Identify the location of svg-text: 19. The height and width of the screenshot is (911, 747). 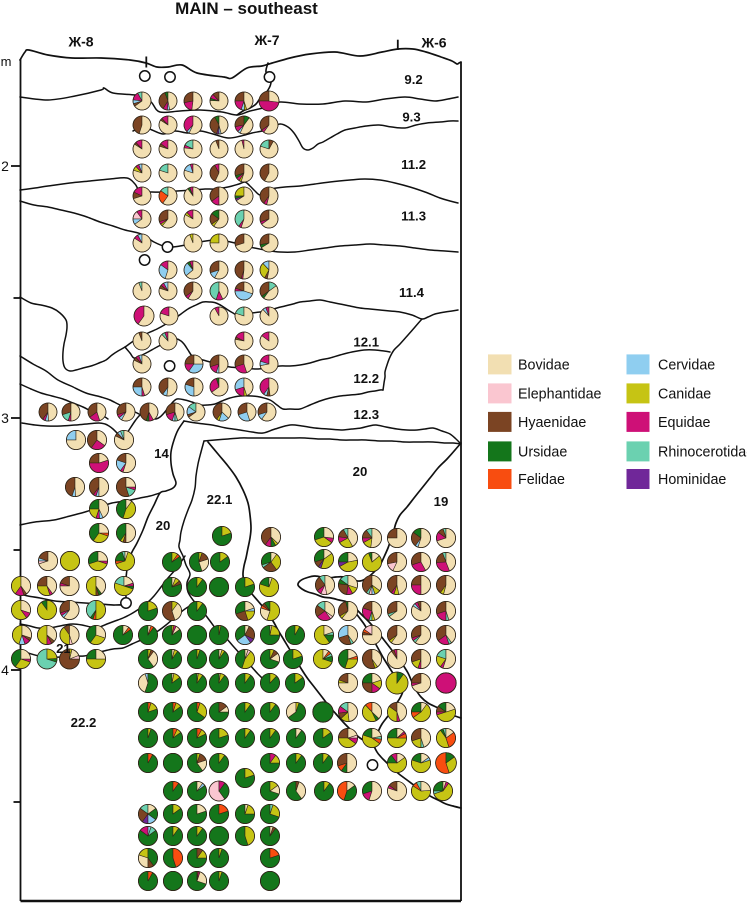
(441, 501).